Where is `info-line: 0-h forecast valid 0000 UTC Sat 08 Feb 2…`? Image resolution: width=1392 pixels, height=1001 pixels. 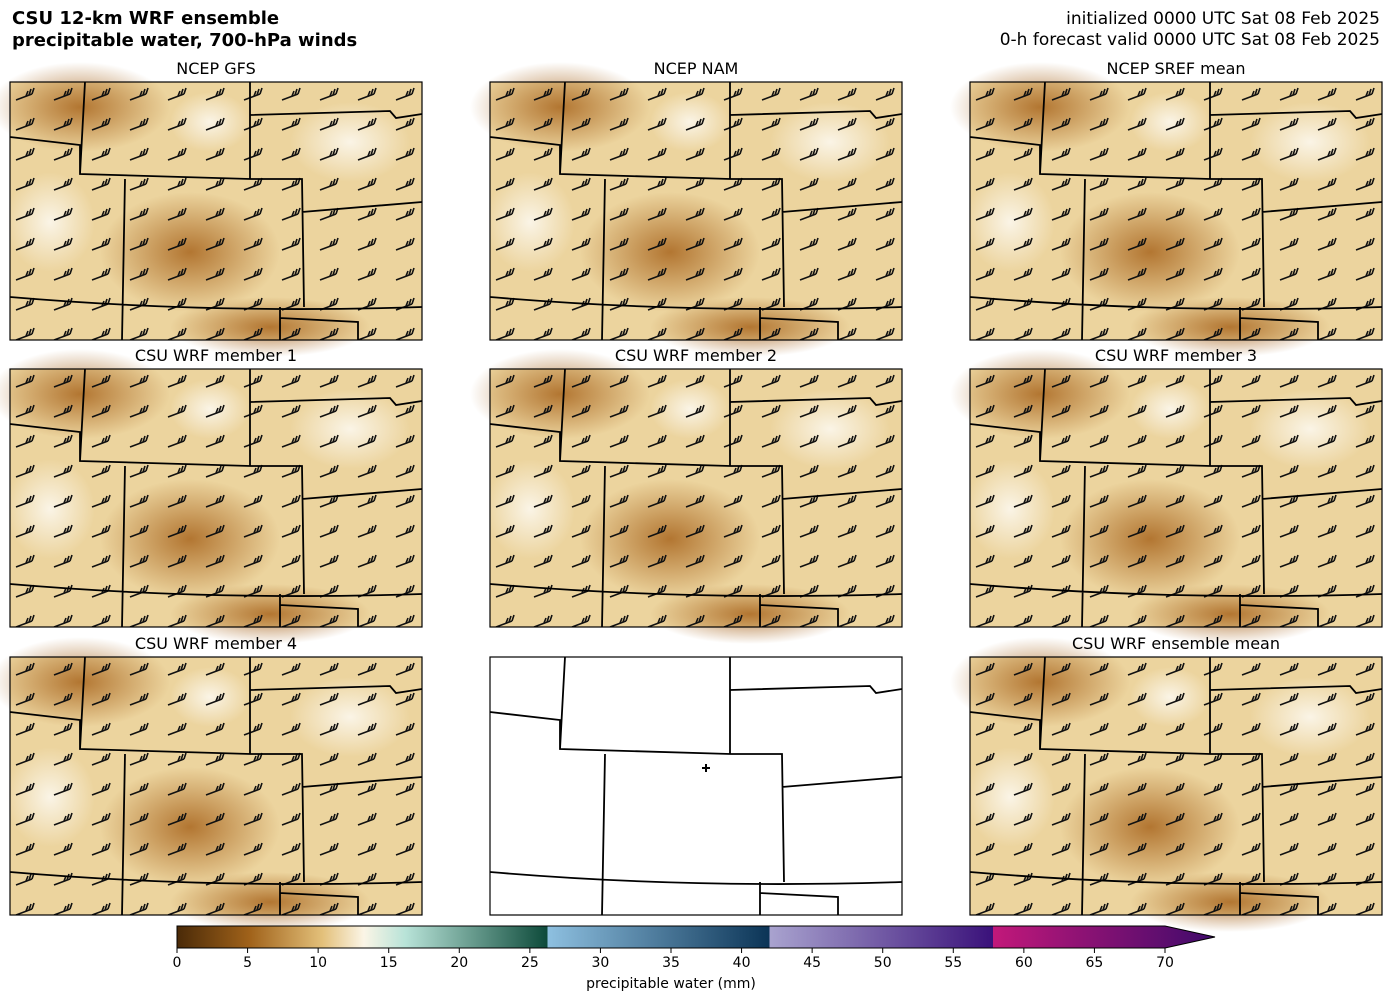 info-line: 0-h forecast valid 0000 UTC Sat 08 Feb 2… is located at coordinates (1190, 40).